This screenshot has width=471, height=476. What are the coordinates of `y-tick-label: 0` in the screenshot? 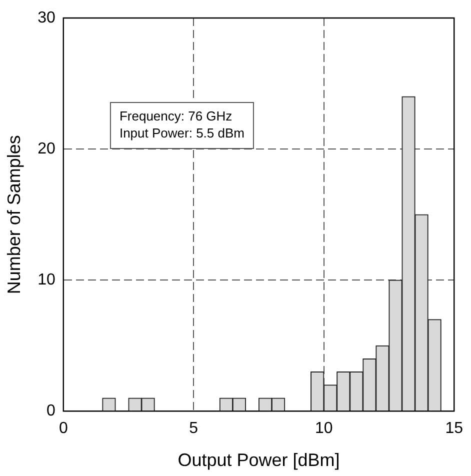 It's located at (51, 411).